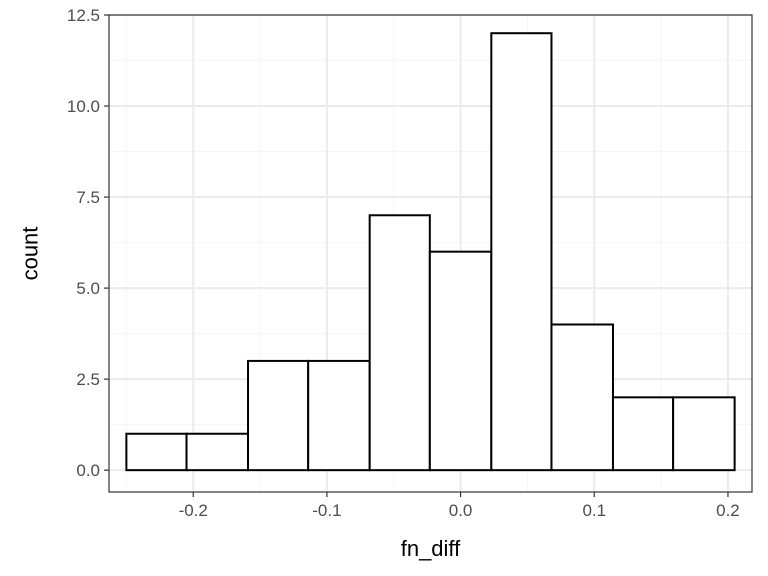  I want to click on y-tick-label: 12.5, so click(83, 15).